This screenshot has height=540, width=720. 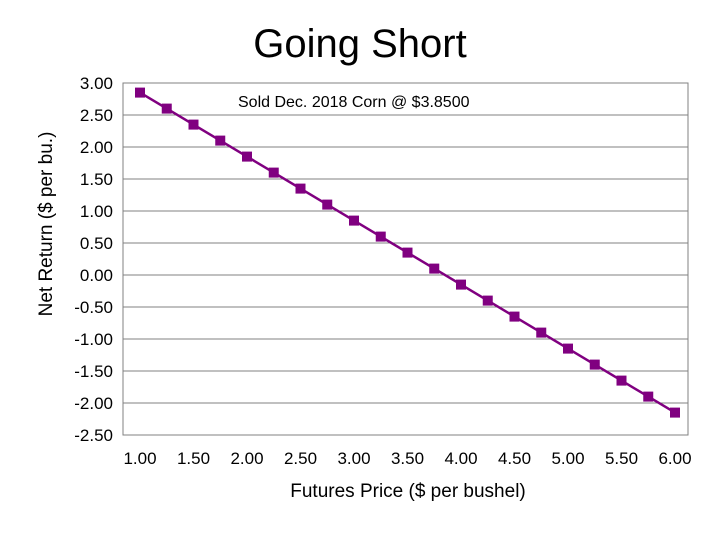 I want to click on x-tick-label: 5.50, so click(x=621, y=458).